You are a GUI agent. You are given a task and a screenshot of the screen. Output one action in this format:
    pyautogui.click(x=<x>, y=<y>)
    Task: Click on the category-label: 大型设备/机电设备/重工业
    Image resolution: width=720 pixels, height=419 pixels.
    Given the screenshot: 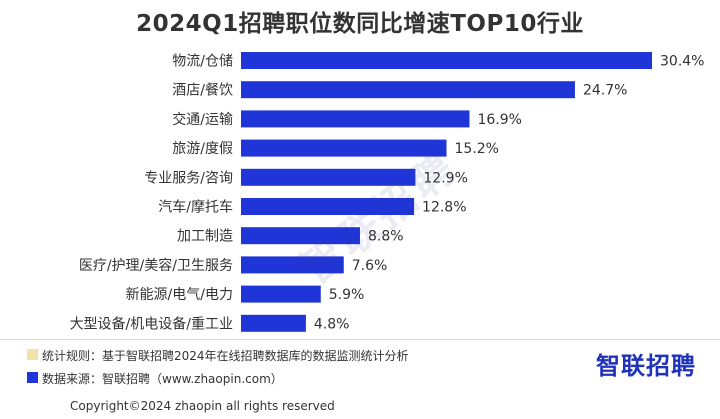 What is the action you would take?
    pyautogui.click(x=151, y=323)
    